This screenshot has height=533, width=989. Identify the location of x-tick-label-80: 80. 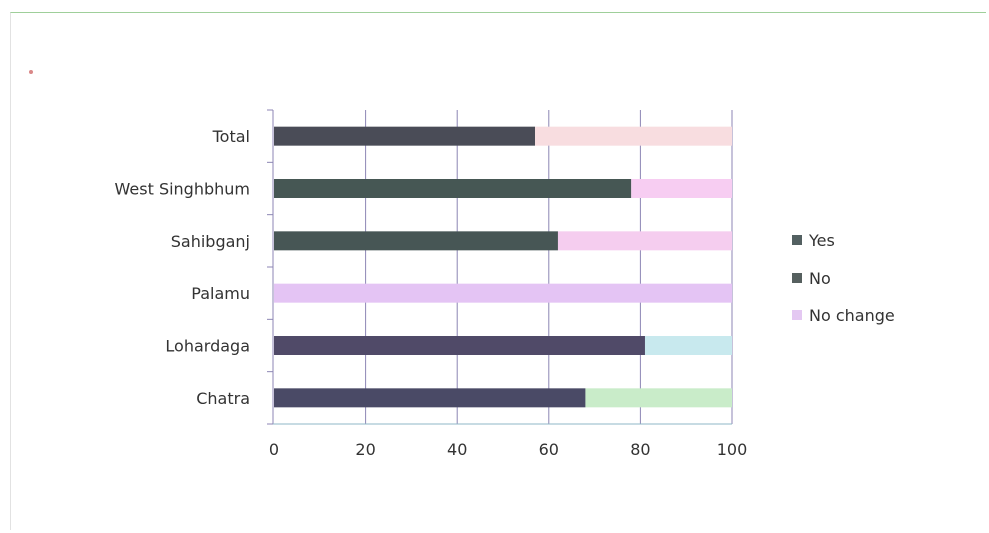
(640, 449).